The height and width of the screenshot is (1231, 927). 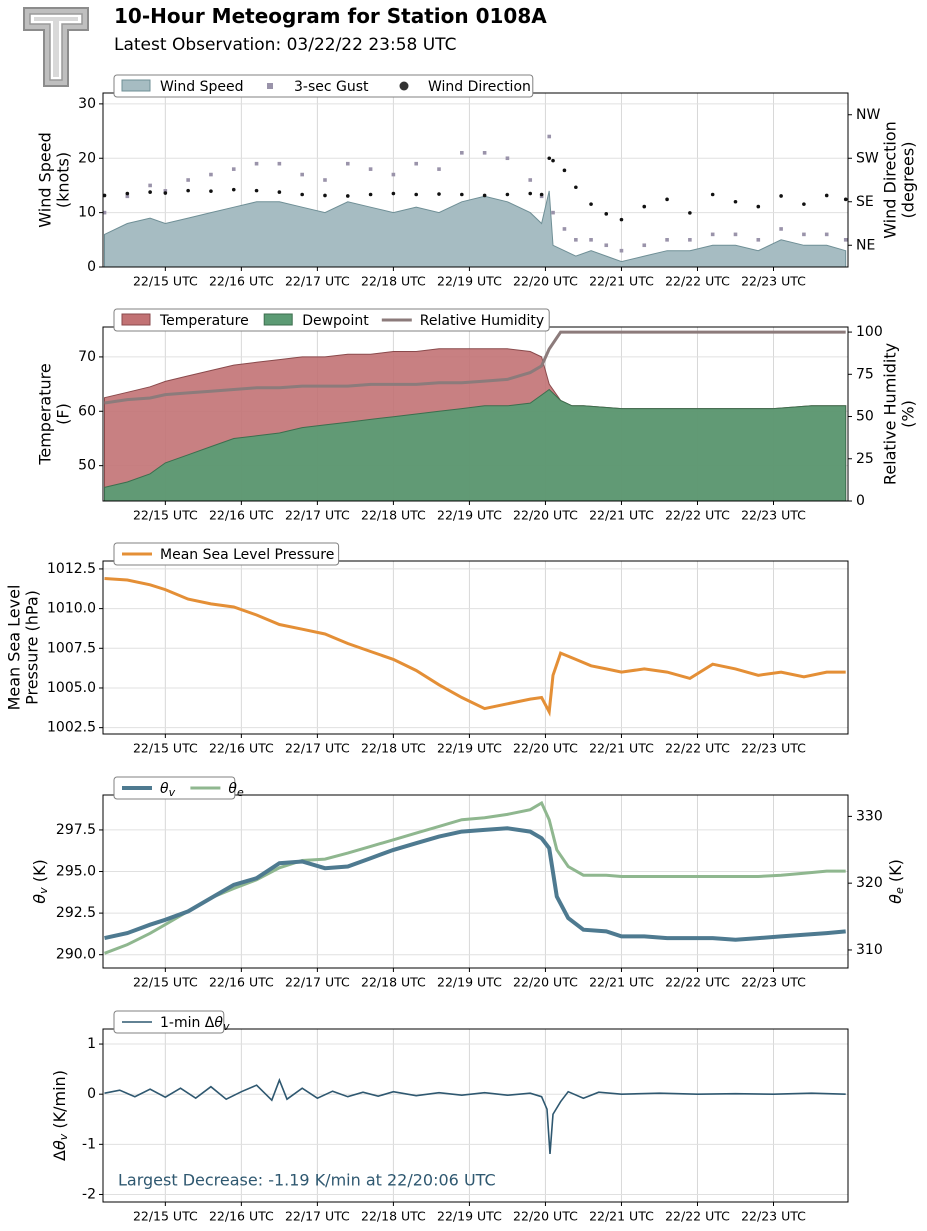 What do you see at coordinates (56, 47) in the screenshot?
I see `university-logo` at bounding box center [56, 47].